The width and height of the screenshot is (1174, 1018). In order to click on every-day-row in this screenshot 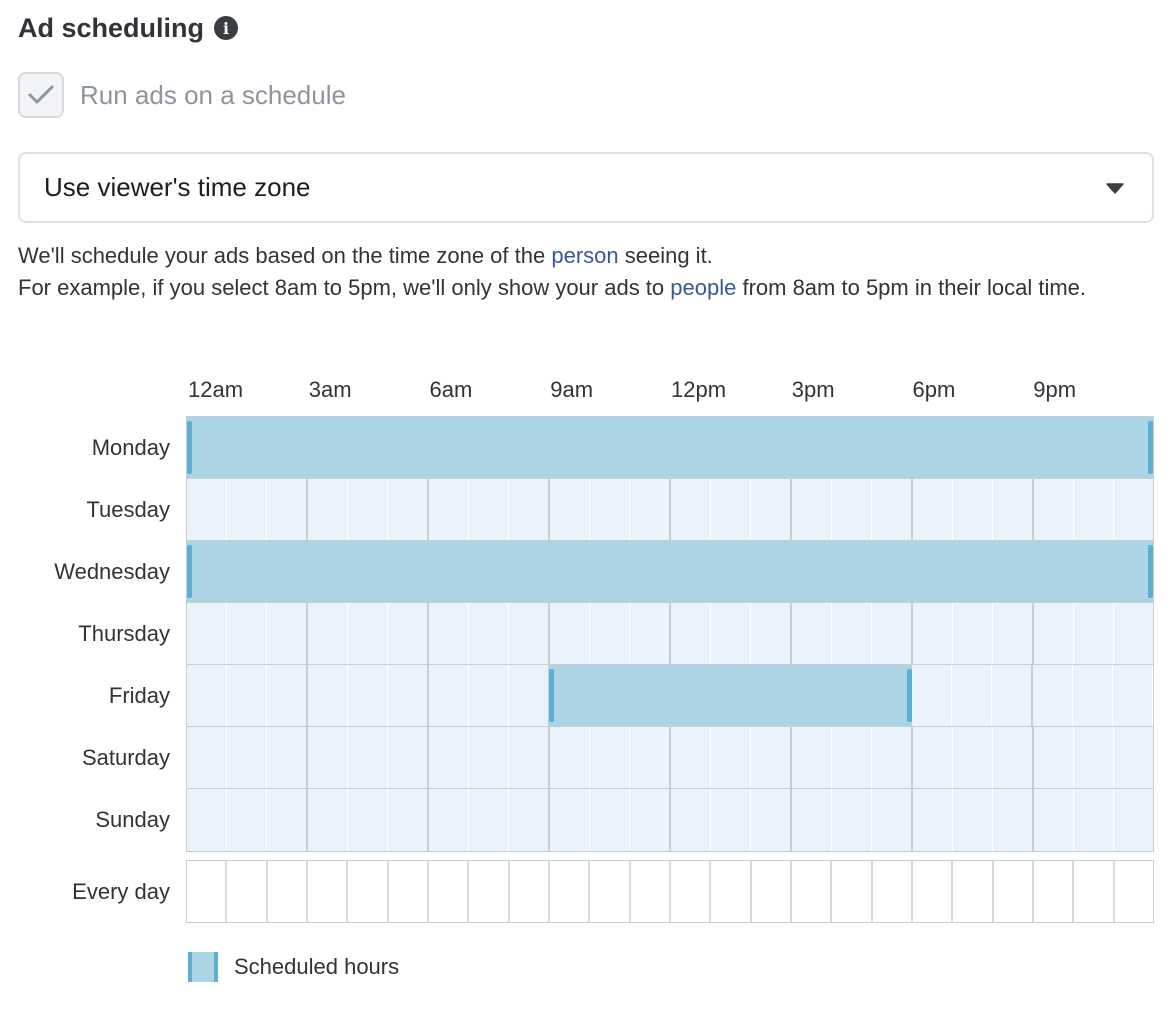, I will do `click(670, 891)`.